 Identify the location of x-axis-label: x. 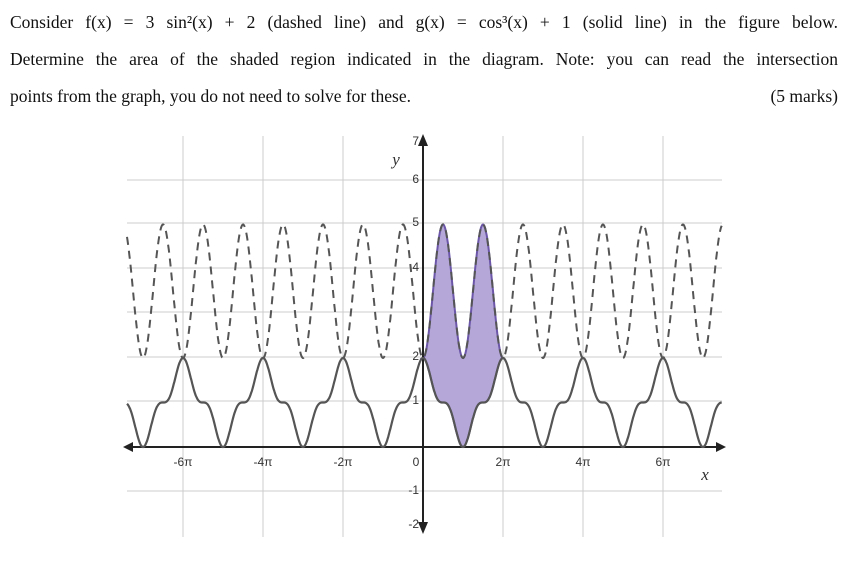
(704, 474).